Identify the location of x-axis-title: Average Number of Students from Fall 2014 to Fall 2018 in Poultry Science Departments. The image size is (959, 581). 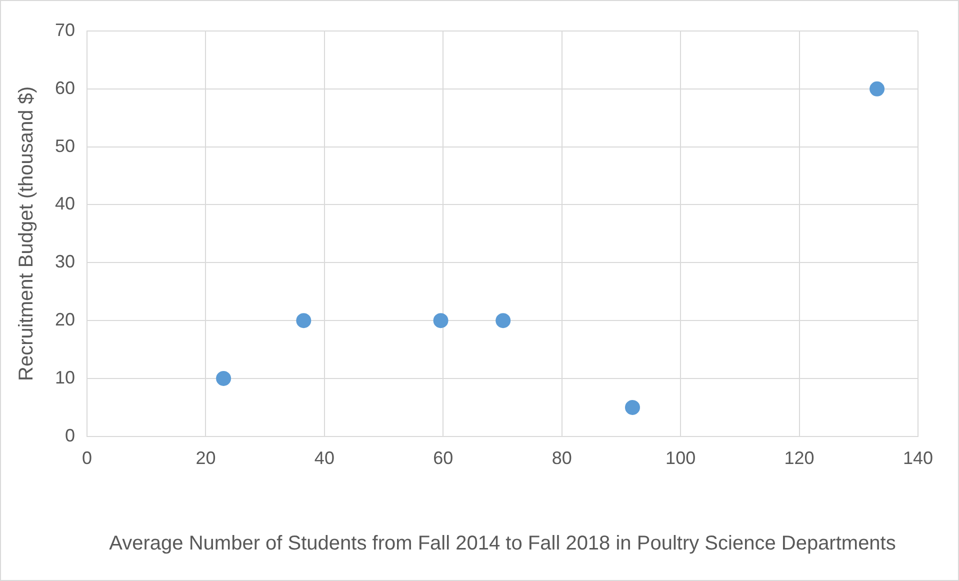
(502, 543).